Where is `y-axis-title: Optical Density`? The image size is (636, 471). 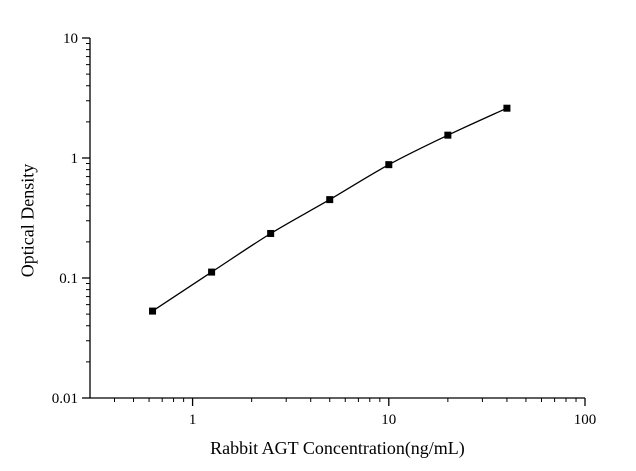
y-axis-title: Optical Density is located at coordinates (27, 220).